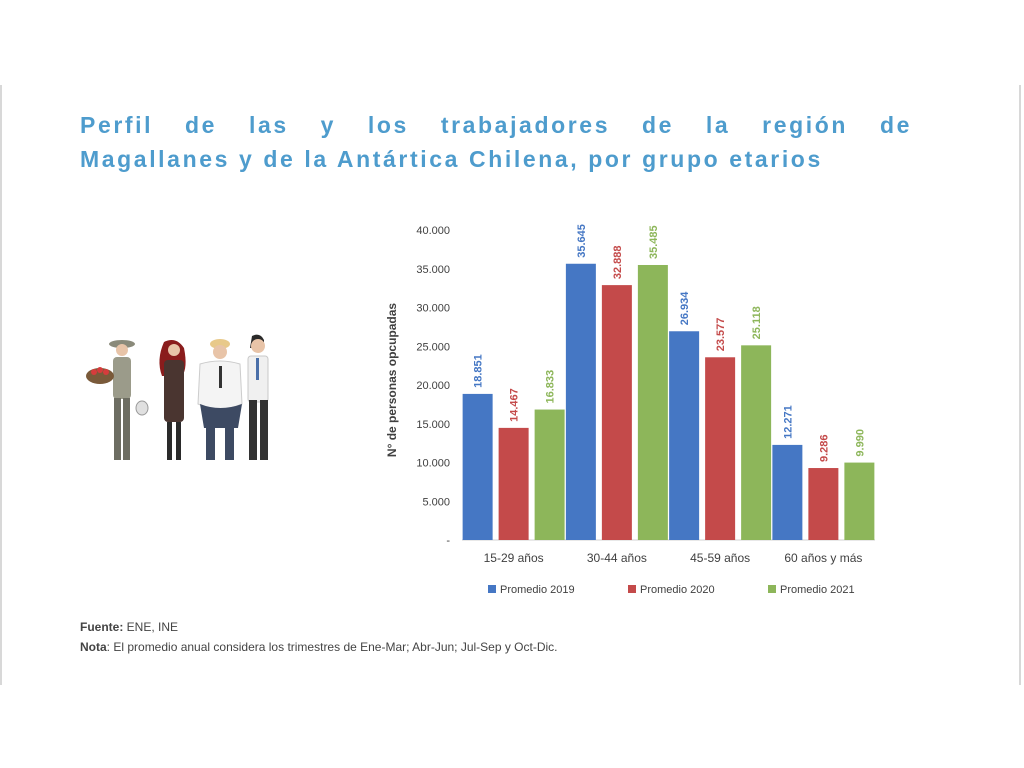 The image size is (1024, 768). What do you see at coordinates (433, 347) in the screenshot?
I see `y-tick-label: 25.000` at bounding box center [433, 347].